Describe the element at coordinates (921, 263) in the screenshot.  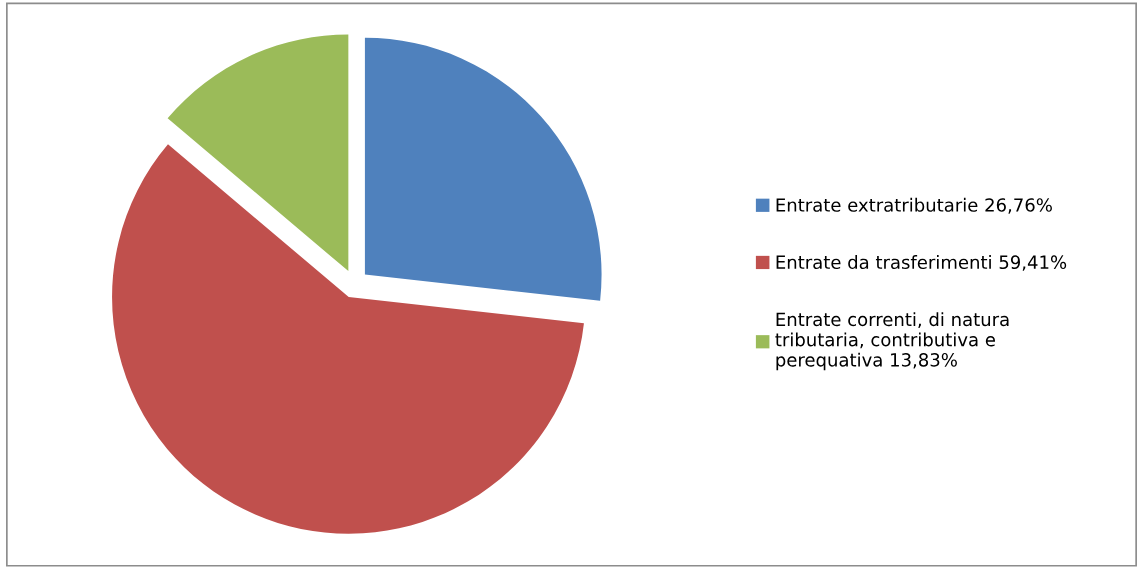
I see `legend-label: Entrate da trasferimenti 59,41%` at that location.